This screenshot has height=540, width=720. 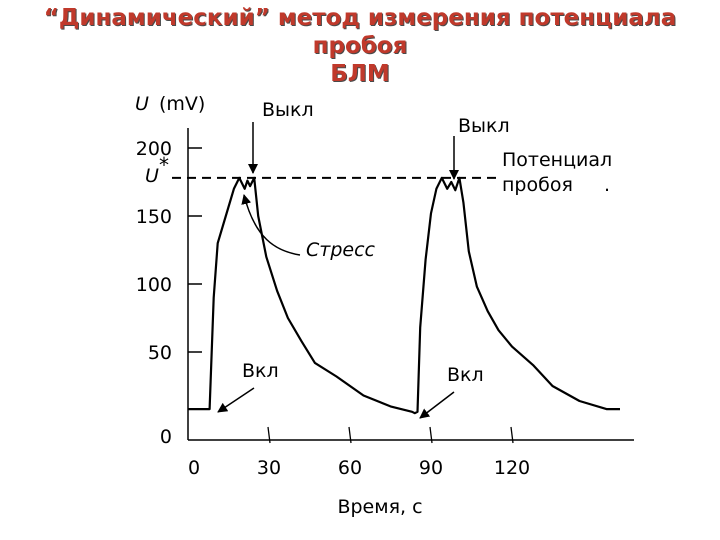 I want to click on y-axis-label: U (mV), so click(x=170, y=104).